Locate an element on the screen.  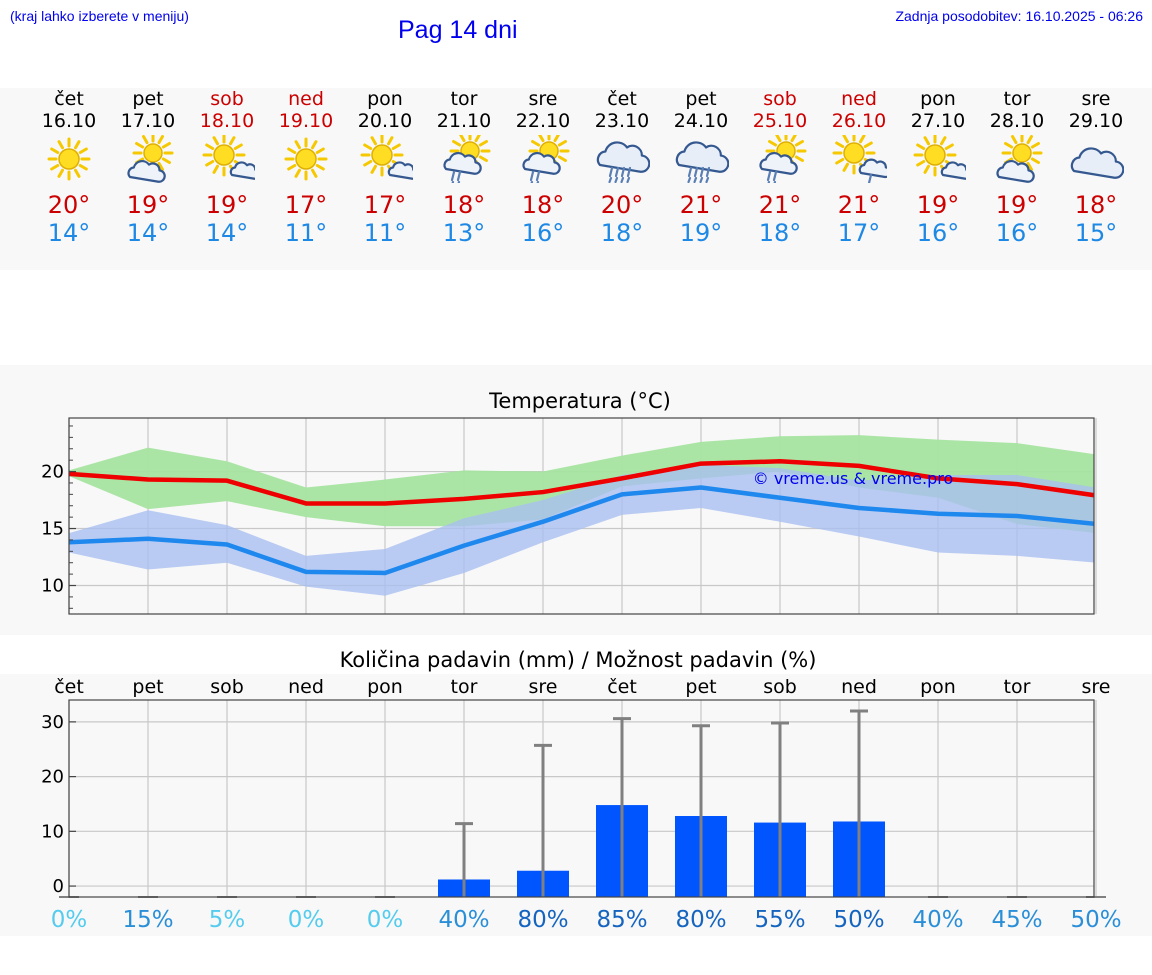
day-date: 23.10 is located at coordinates (622, 121).